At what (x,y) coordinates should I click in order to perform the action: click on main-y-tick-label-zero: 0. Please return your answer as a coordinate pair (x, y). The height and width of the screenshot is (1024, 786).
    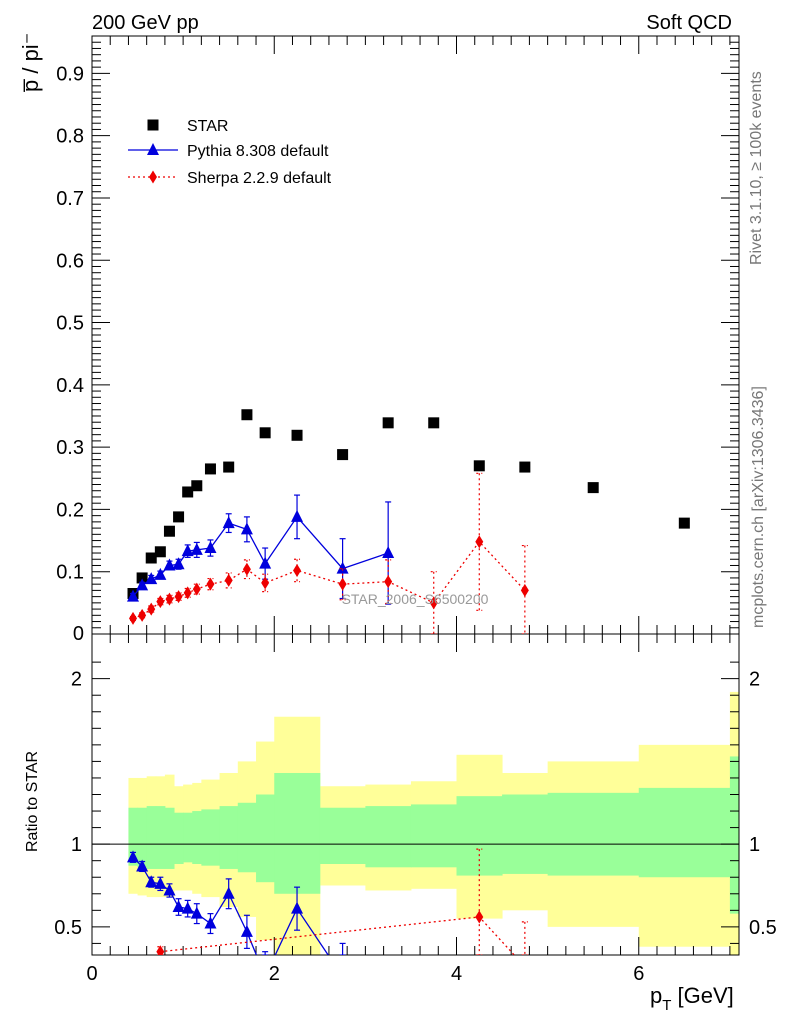
    Looking at the image, I should click on (78, 634).